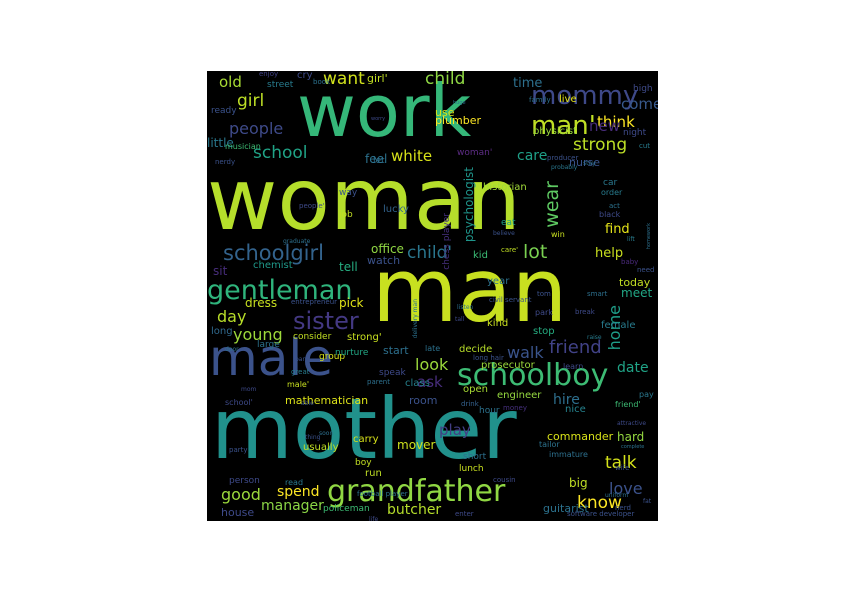  Describe the element at coordinates (292, 506) in the screenshot. I see `word-manager: manager` at that location.